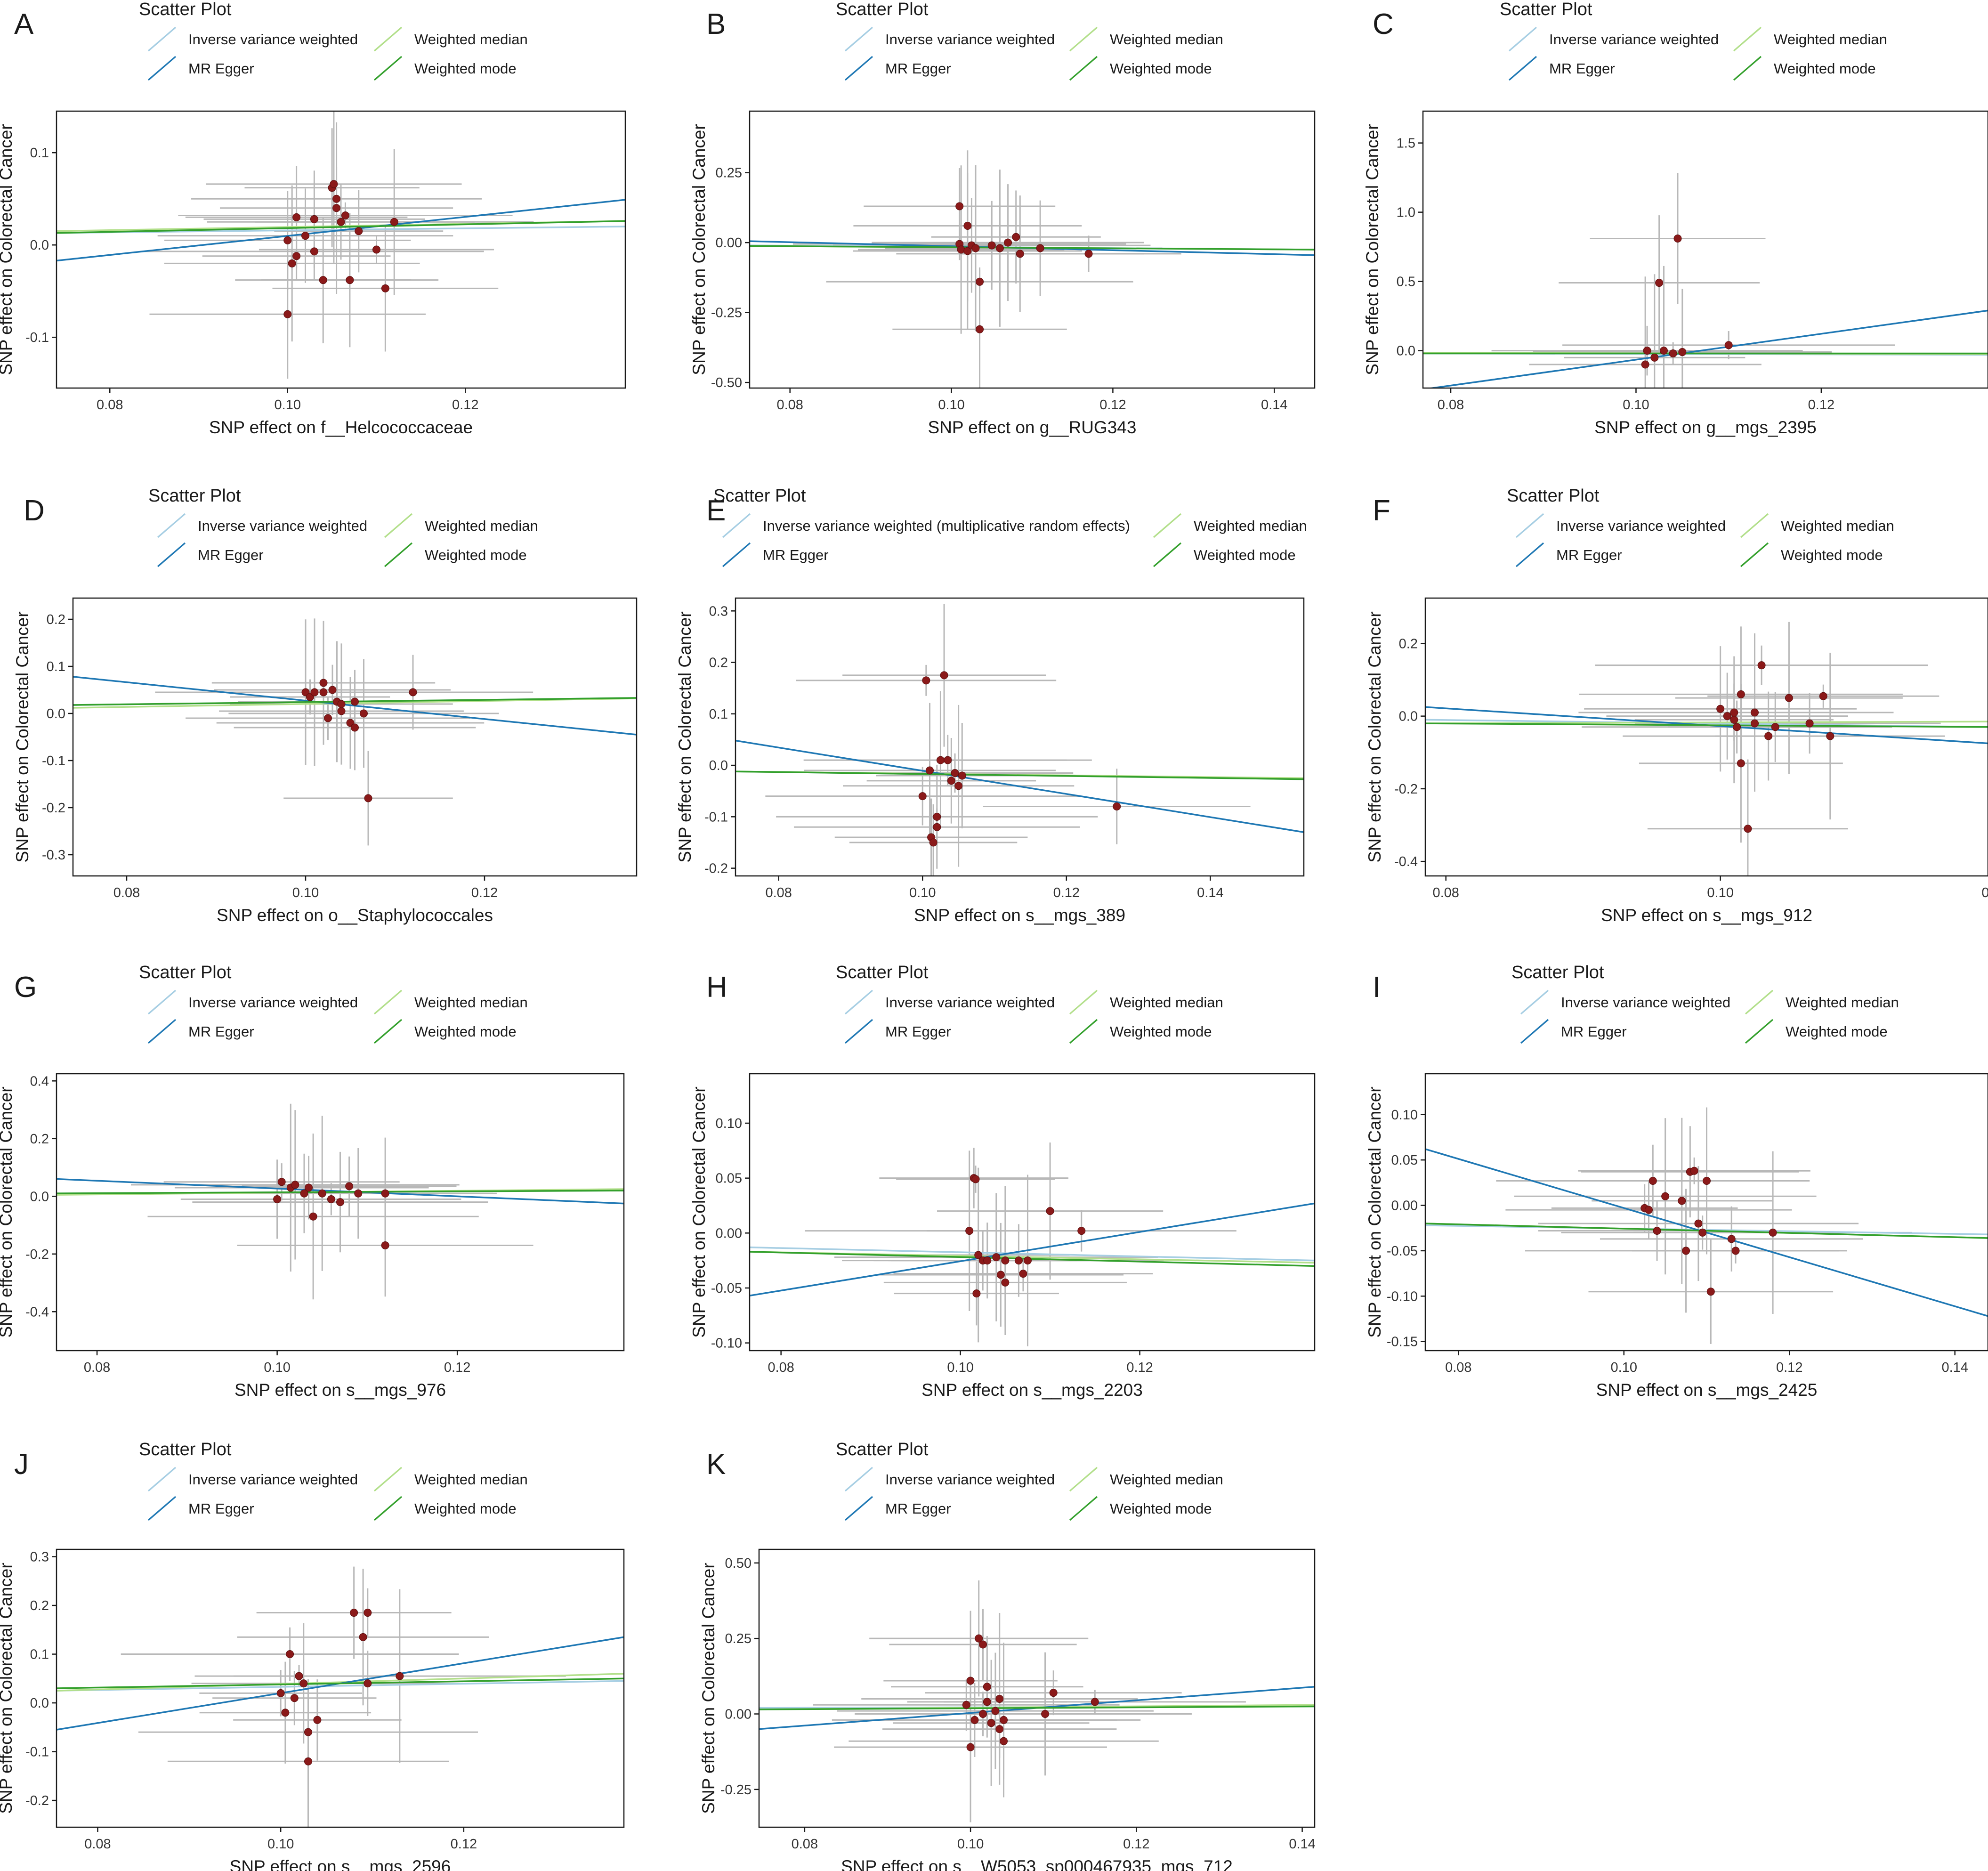 The height and width of the screenshot is (1871, 1988). I want to click on fit-line-median, so click(1706, 722).